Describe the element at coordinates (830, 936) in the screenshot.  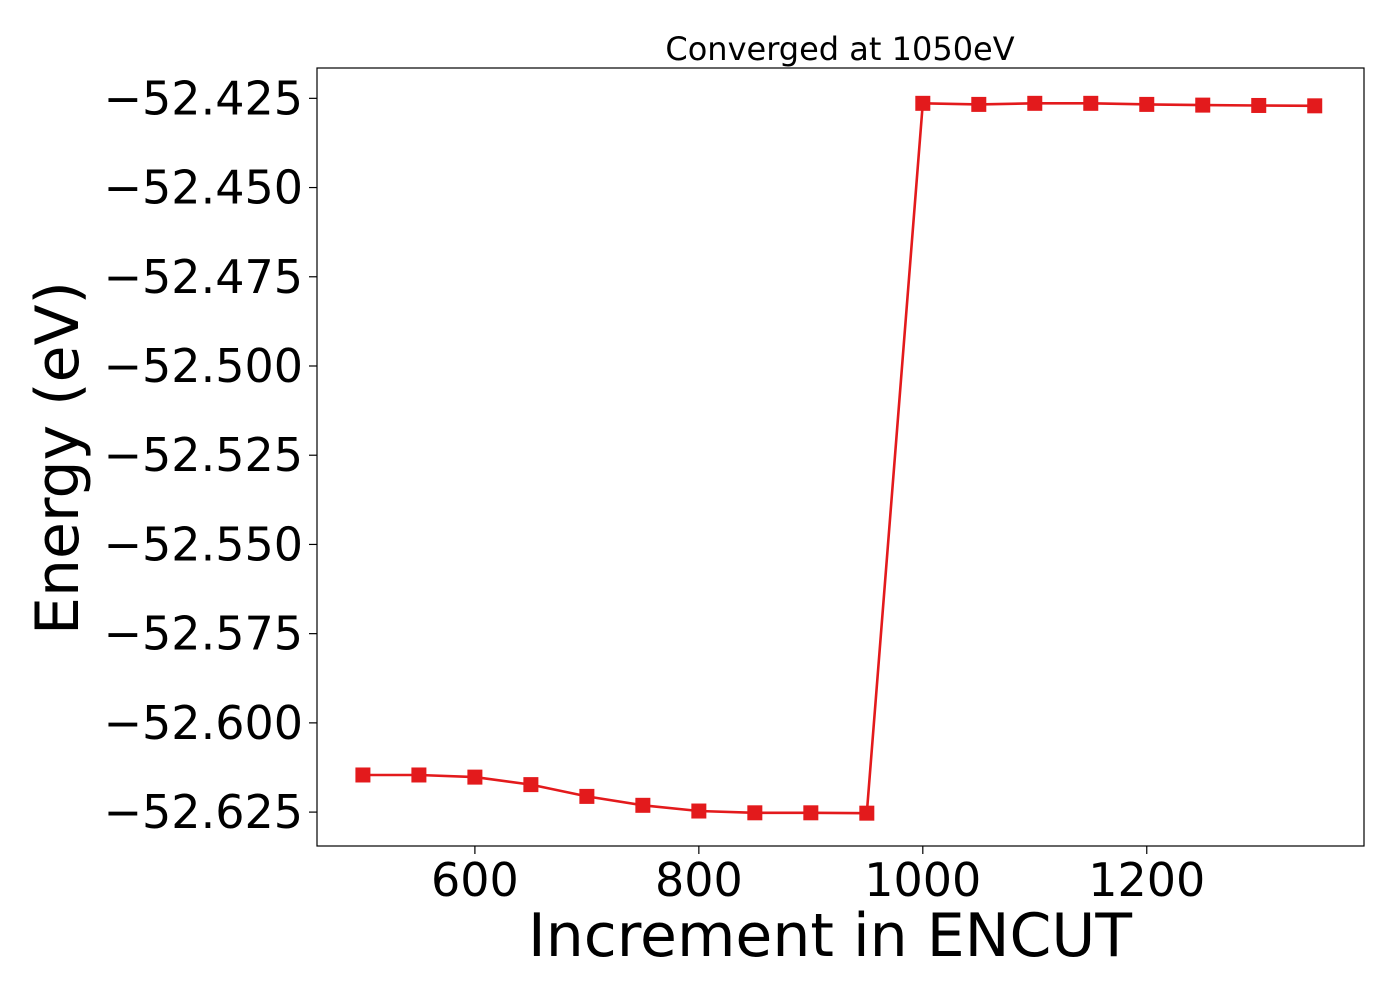
I see `x-axis-label: Increment in ENCUT` at that location.